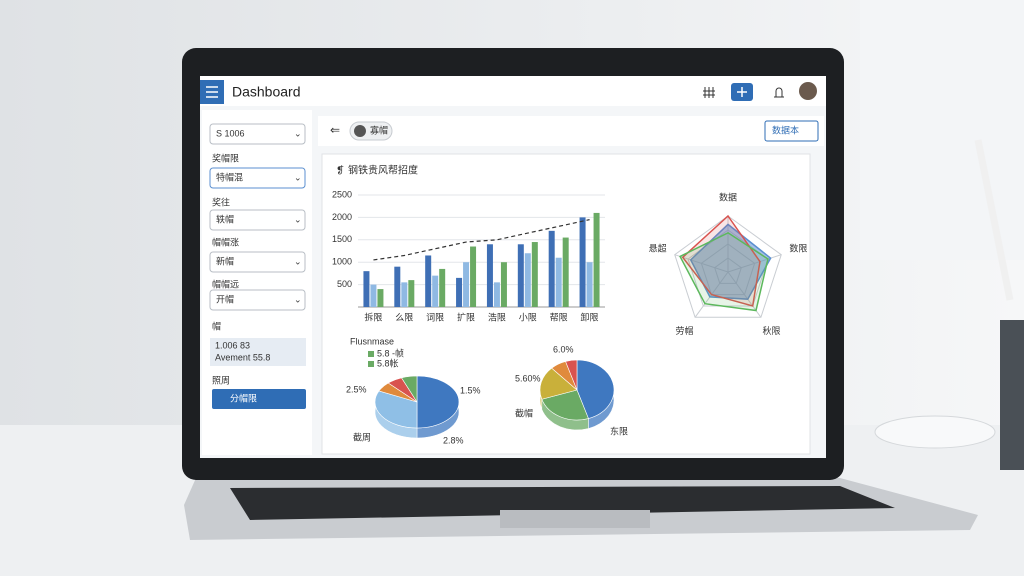  I want to click on card-title: 钢铁贵风帮招度, so click(383, 170).